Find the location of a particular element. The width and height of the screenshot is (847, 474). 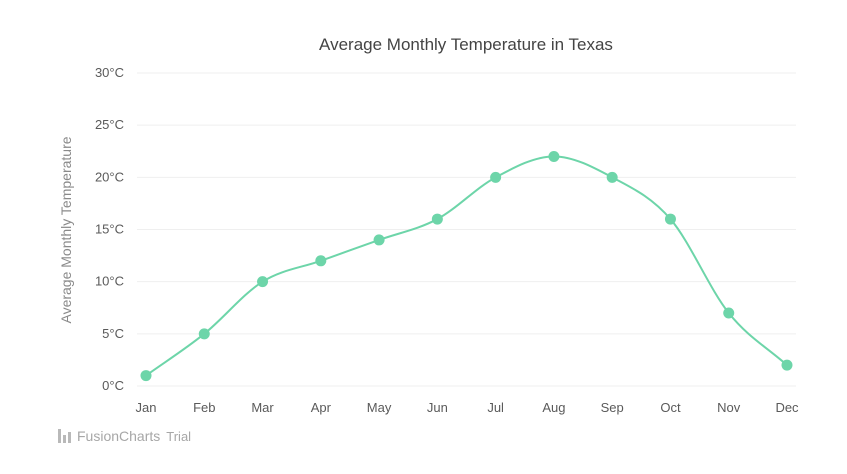

x-tick-label: Apr is located at coordinates (321, 407).